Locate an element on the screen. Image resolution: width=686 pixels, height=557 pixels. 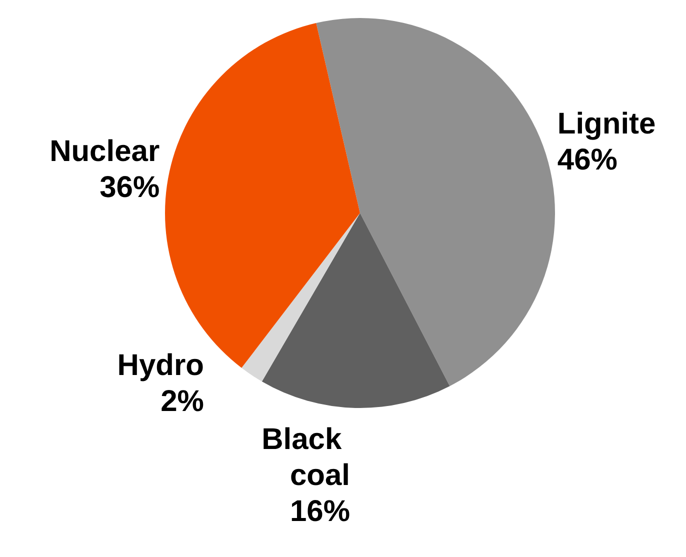
slice-label: Lignite is located at coordinates (606, 124).